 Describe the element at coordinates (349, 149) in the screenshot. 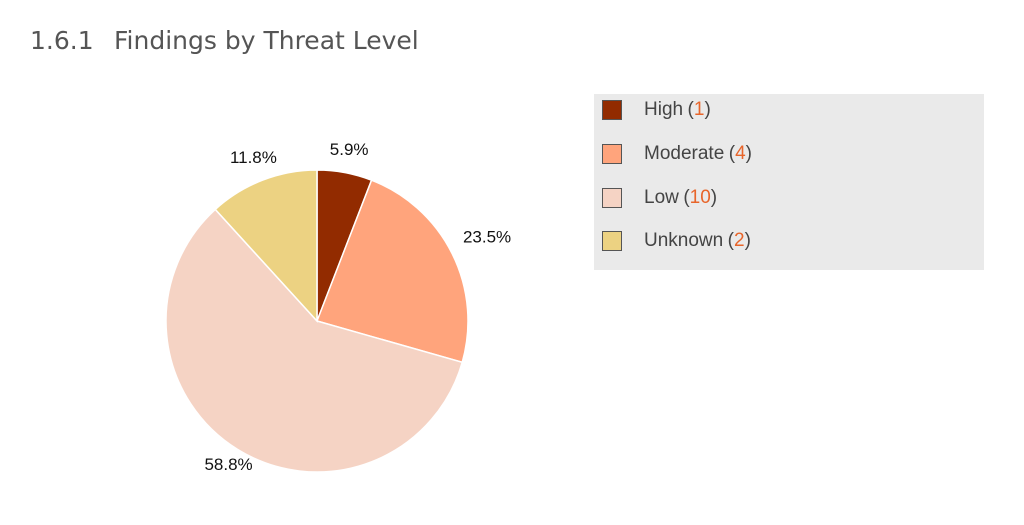

I see `pie-label-high: 5.9%` at that location.